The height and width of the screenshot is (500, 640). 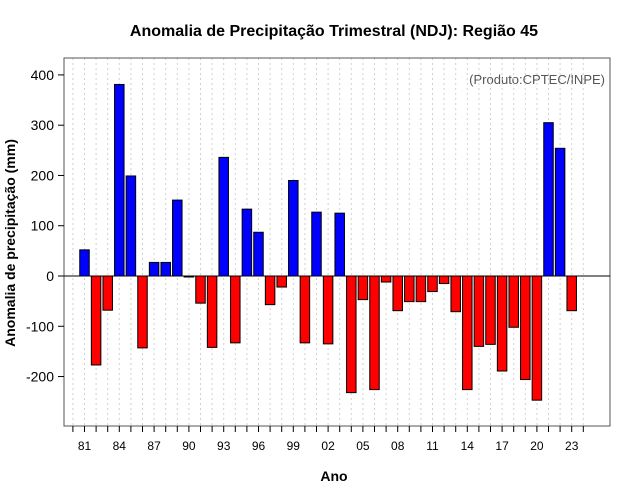 What do you see at coordinates (328, 446) in the screenshot?
I see `x-tick-label: 02` at bounding box center [328, 446].